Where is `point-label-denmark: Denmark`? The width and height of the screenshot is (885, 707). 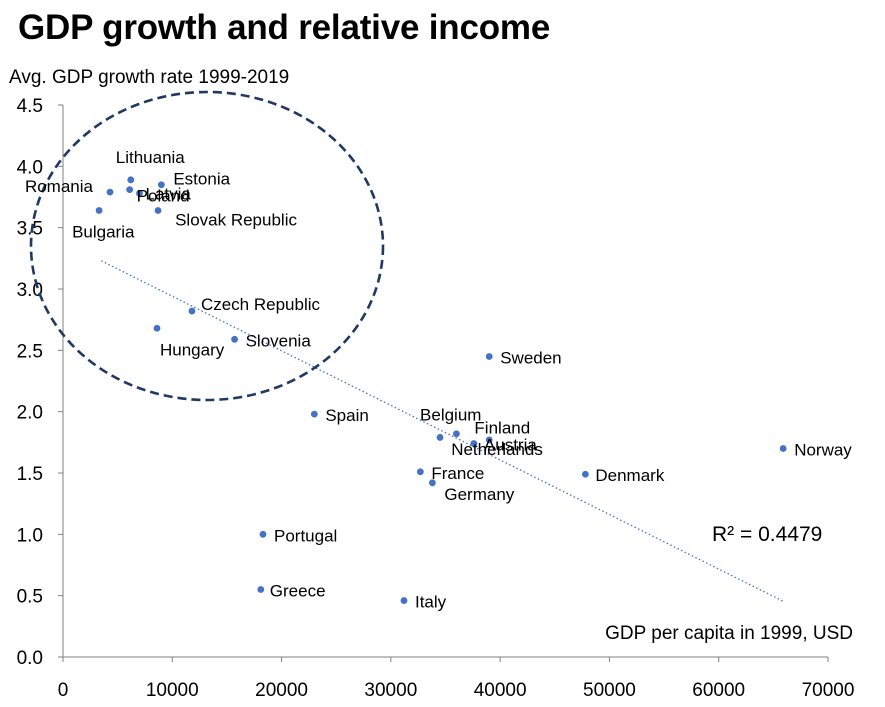
point-label-denmark: Denmark is located at coordinates (629, 475).